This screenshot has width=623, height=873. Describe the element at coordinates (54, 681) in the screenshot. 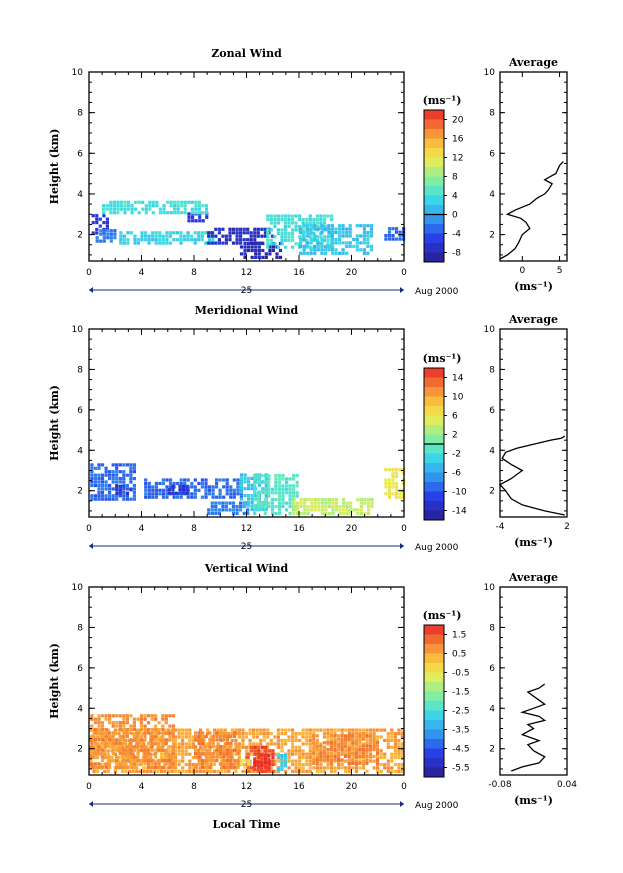

I see `y-axis-label: Height (km)` at that location.